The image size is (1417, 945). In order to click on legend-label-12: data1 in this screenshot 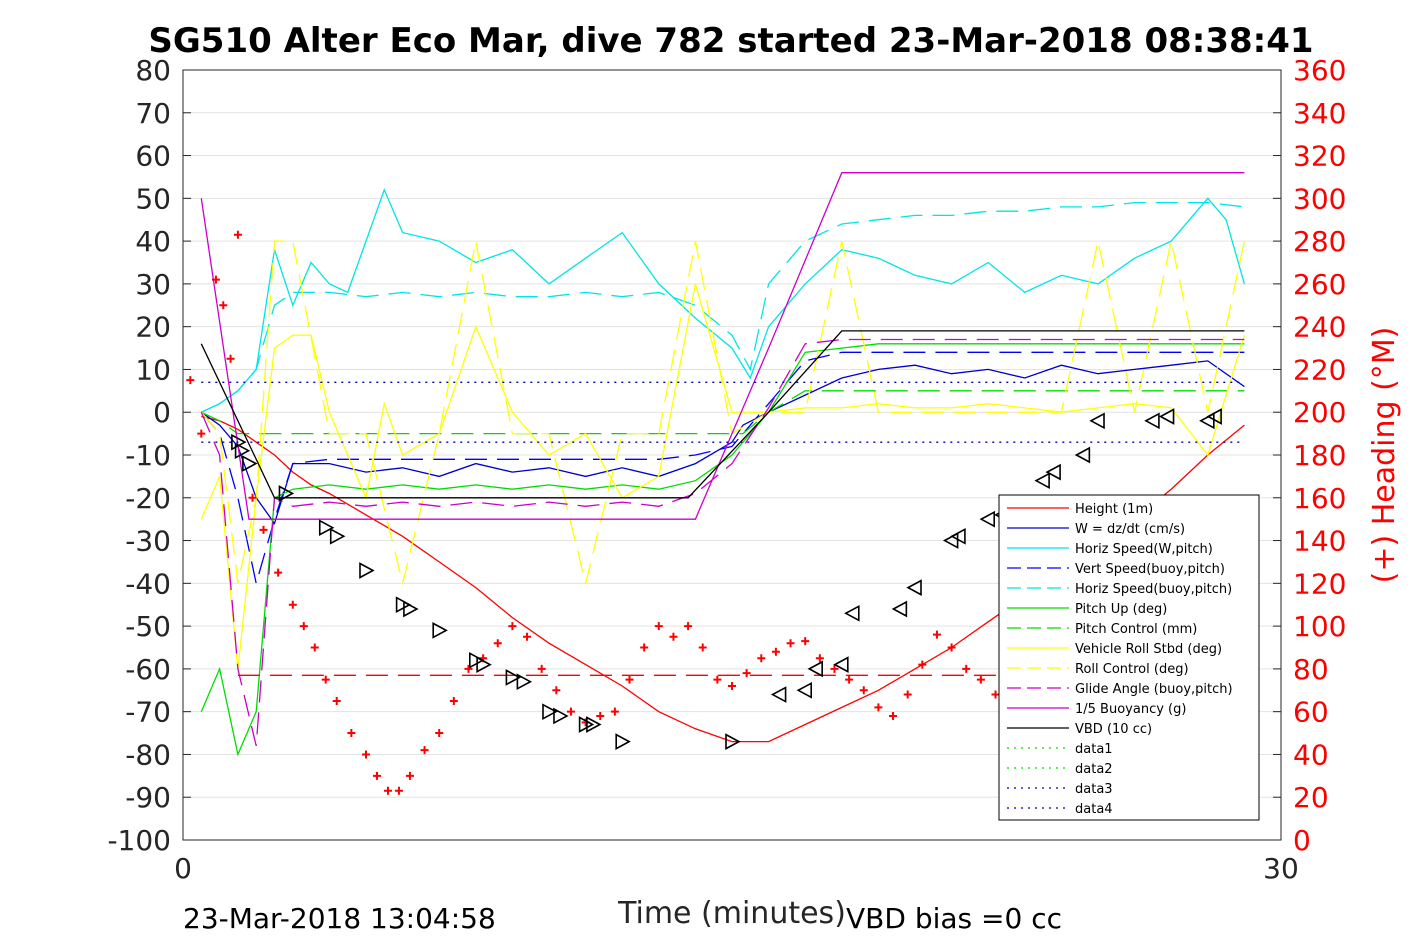, I will do `click(1094, 749)`.